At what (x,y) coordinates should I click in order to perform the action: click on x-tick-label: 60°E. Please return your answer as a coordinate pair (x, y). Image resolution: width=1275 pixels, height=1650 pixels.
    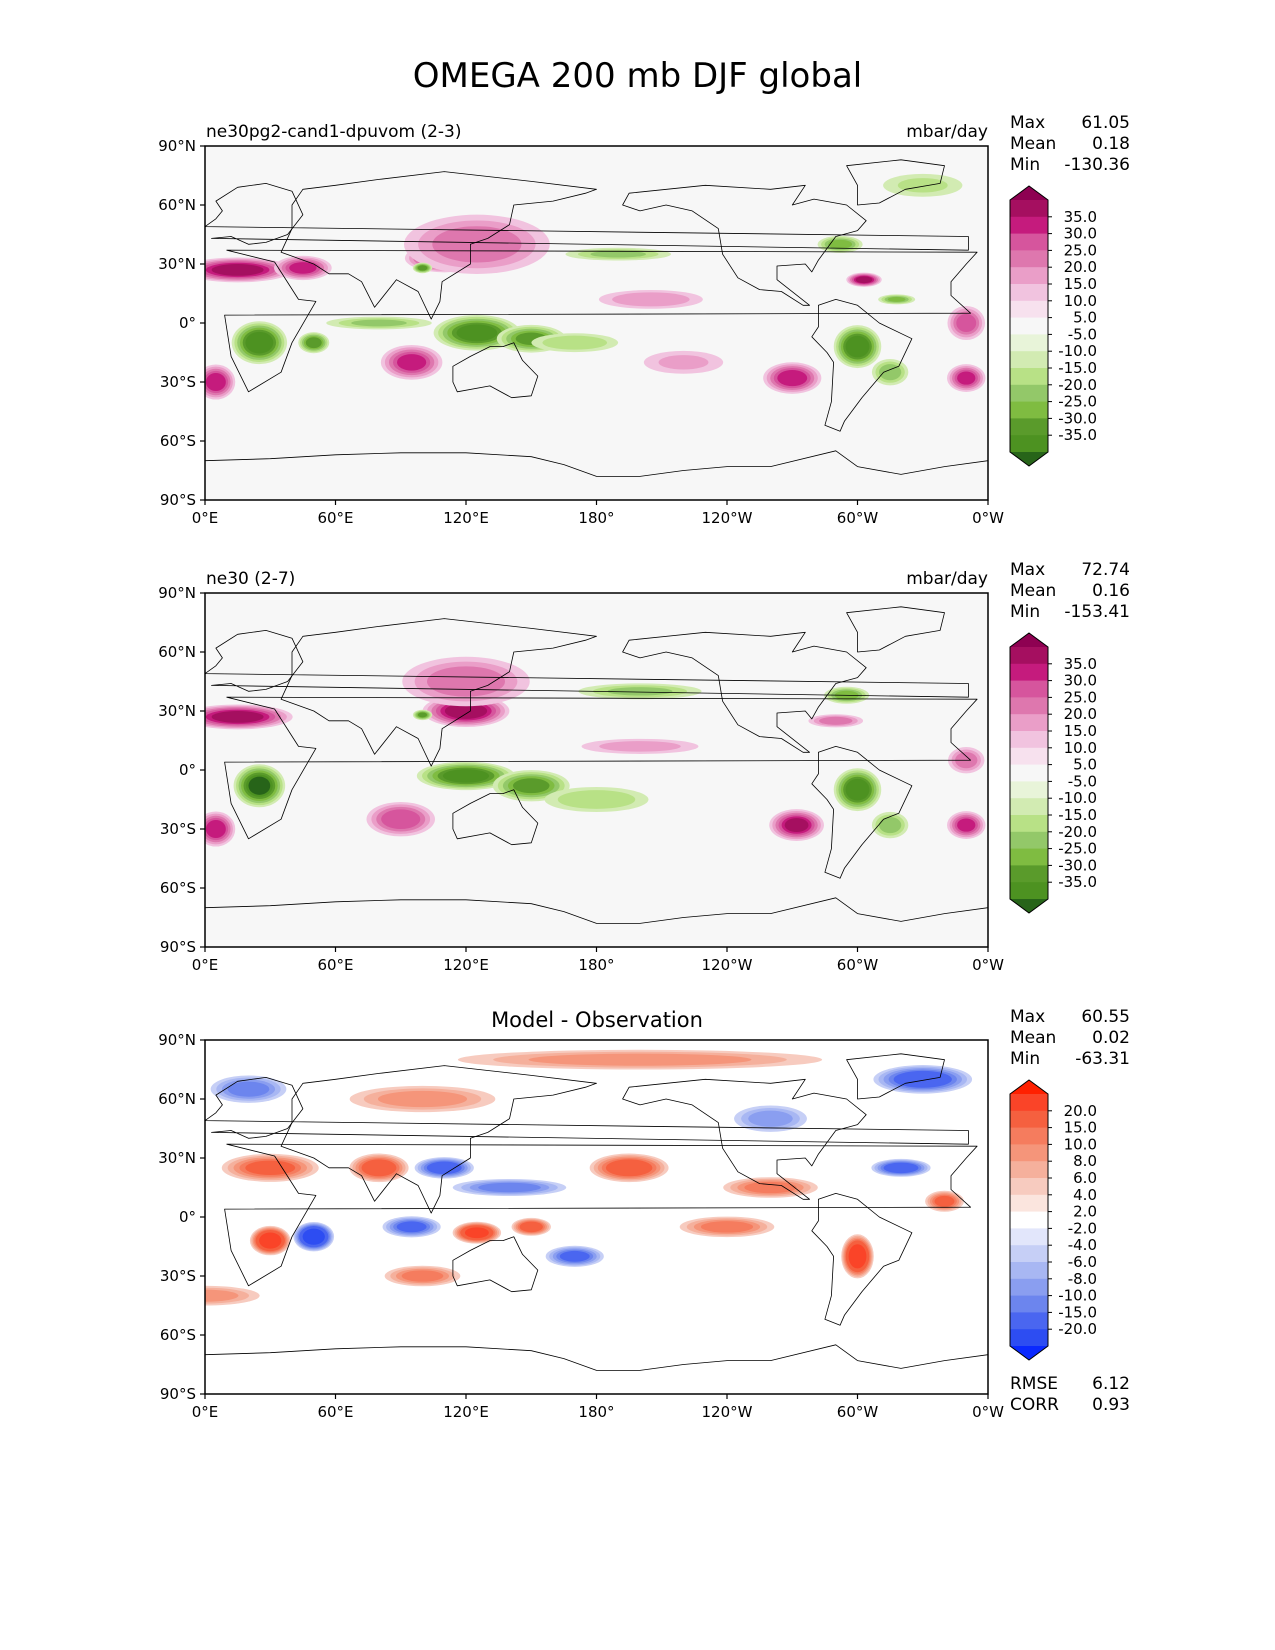
    Looking at the image, I should click on (335, 965).